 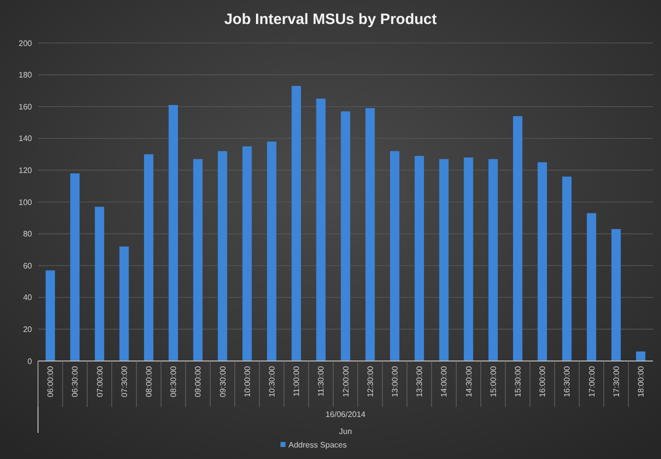 I want to click on x-tick-label: 15:00:00, so click(x=493, y=381).